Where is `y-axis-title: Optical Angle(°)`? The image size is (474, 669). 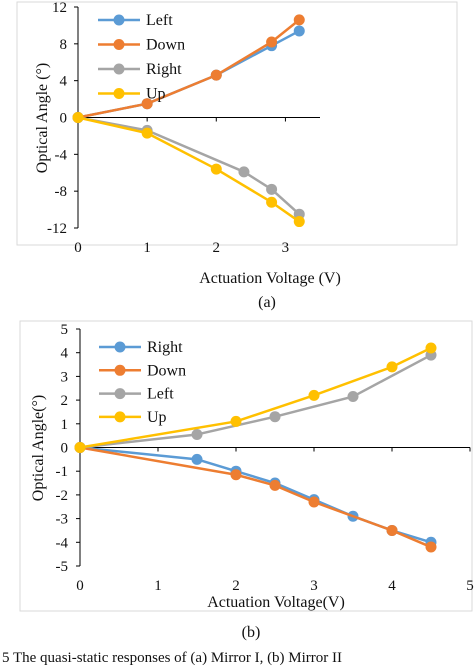 y-axis-title: Optical Angle(°) is located at coordinates (38, 448).